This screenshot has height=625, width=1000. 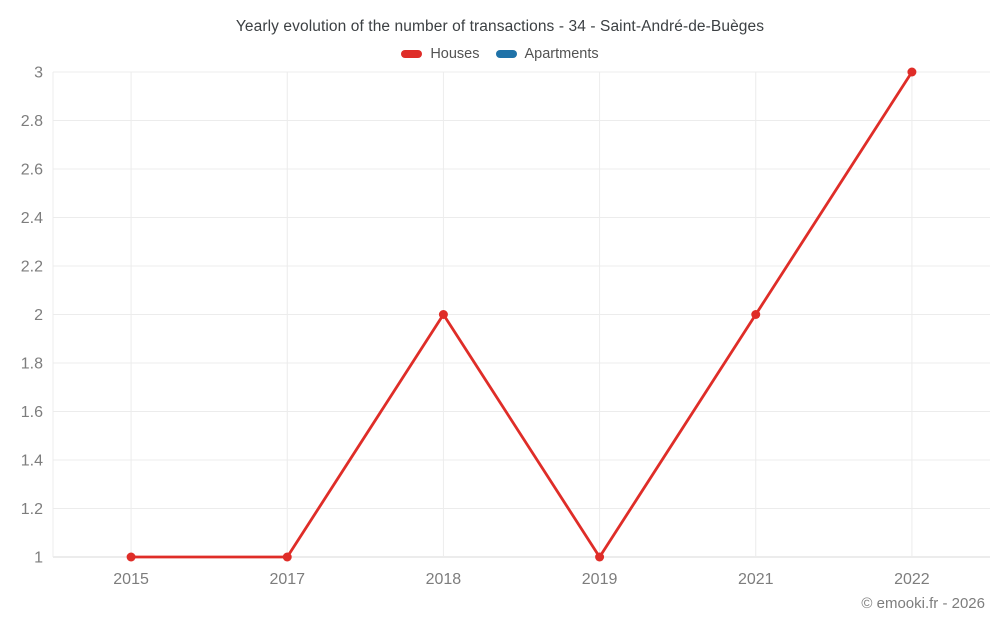 What do you see at coordinates (38, 558) in the screenshot?
I see `y-tick-label: 1` at bounding box center [38, 558].